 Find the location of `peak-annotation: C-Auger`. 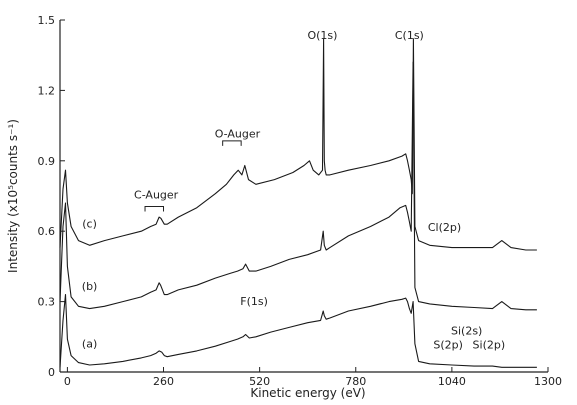

peak-annotation: C-Auger is located at coordinates (156, 194).